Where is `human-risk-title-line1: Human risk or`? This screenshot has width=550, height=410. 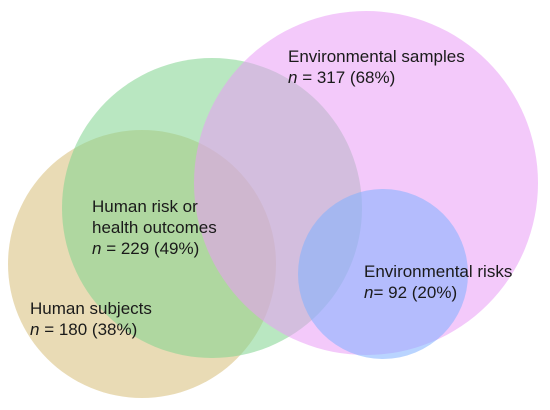
human-risk-title-line1: Human risk or is located at coordinates (145, 206).